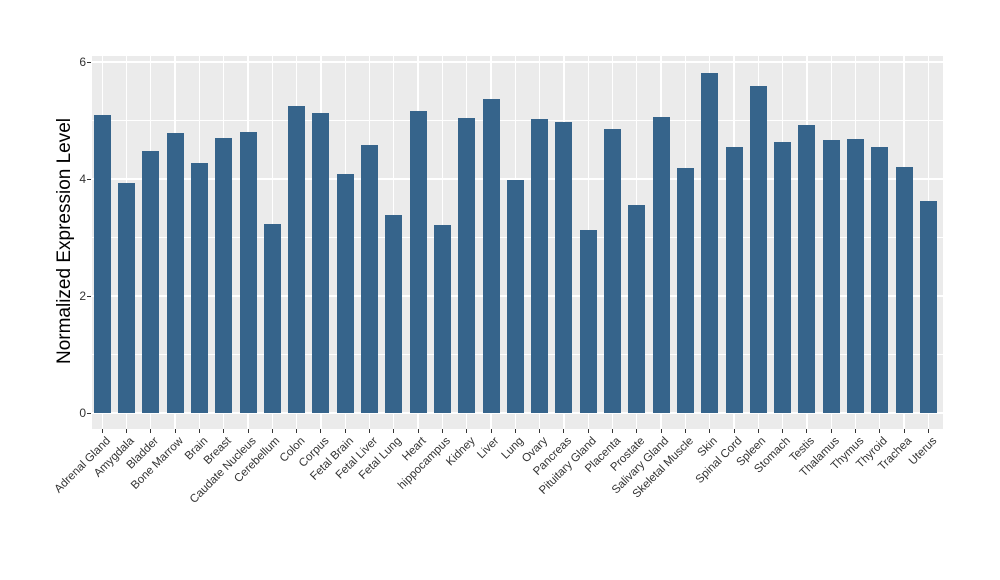  I want to click on bar-prostate, so click(637, 309).